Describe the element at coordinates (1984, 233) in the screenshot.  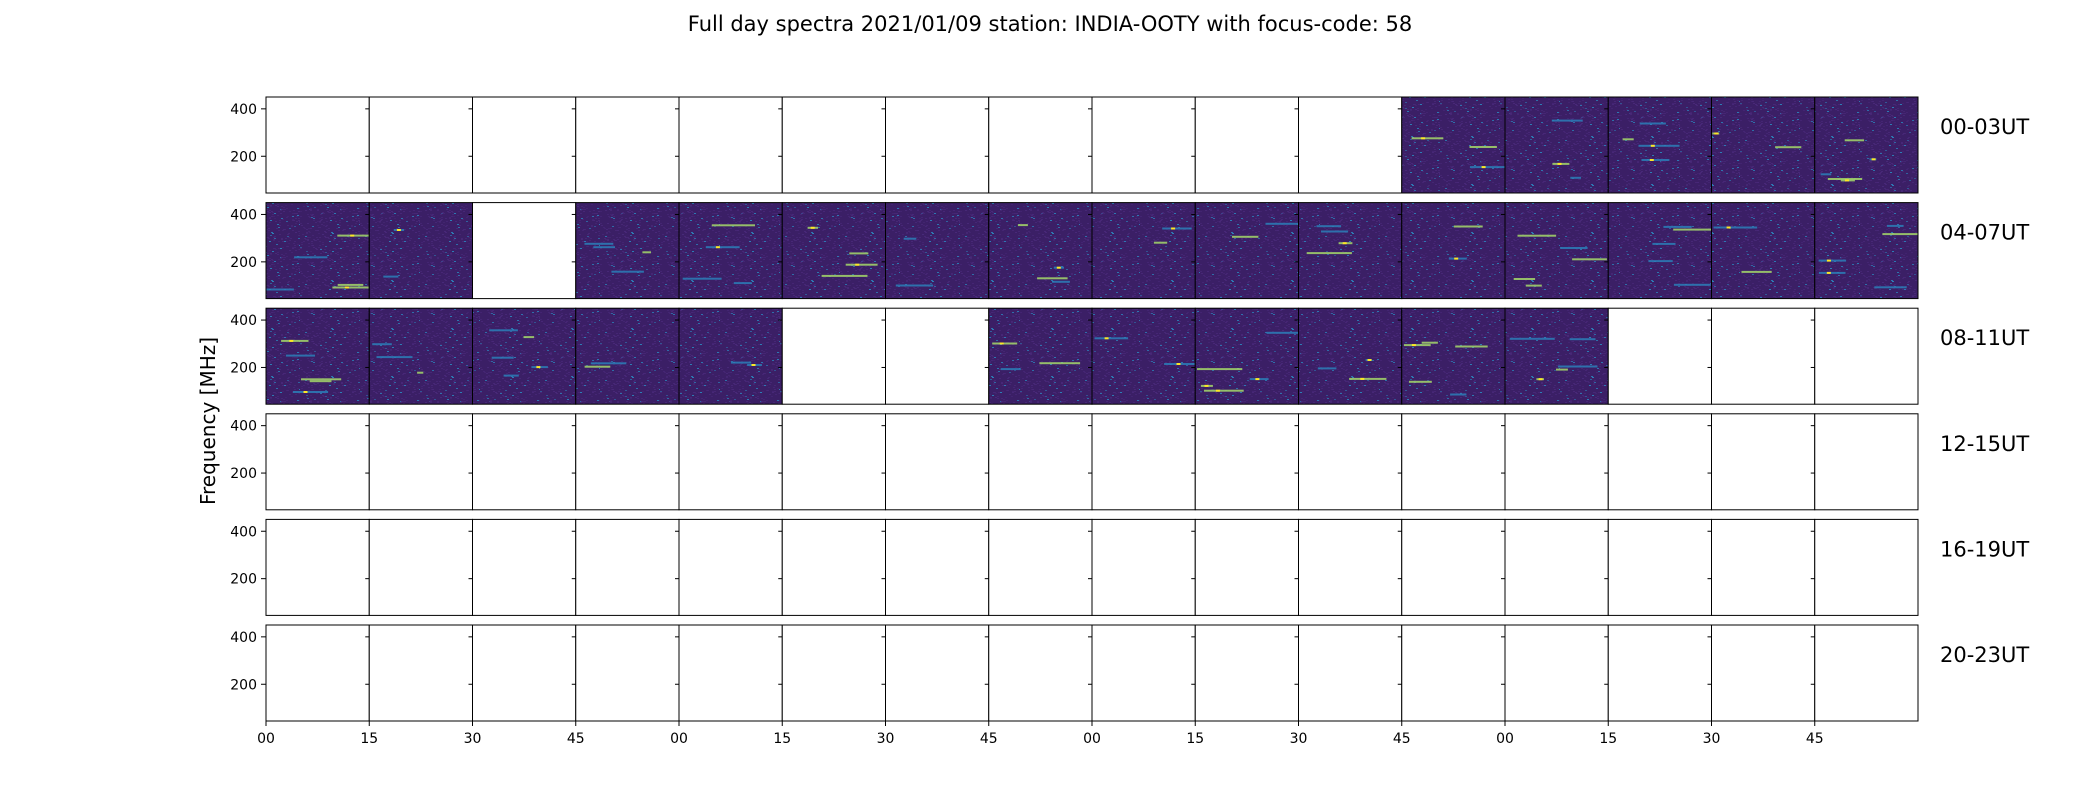
I see `row-label: 04-07UT` at that location.